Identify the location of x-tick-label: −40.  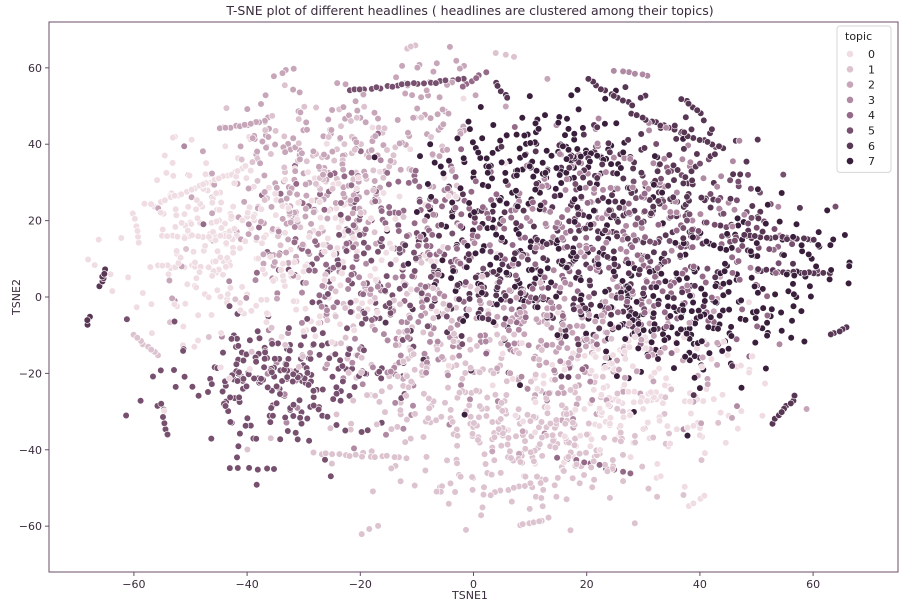
(246, 584).